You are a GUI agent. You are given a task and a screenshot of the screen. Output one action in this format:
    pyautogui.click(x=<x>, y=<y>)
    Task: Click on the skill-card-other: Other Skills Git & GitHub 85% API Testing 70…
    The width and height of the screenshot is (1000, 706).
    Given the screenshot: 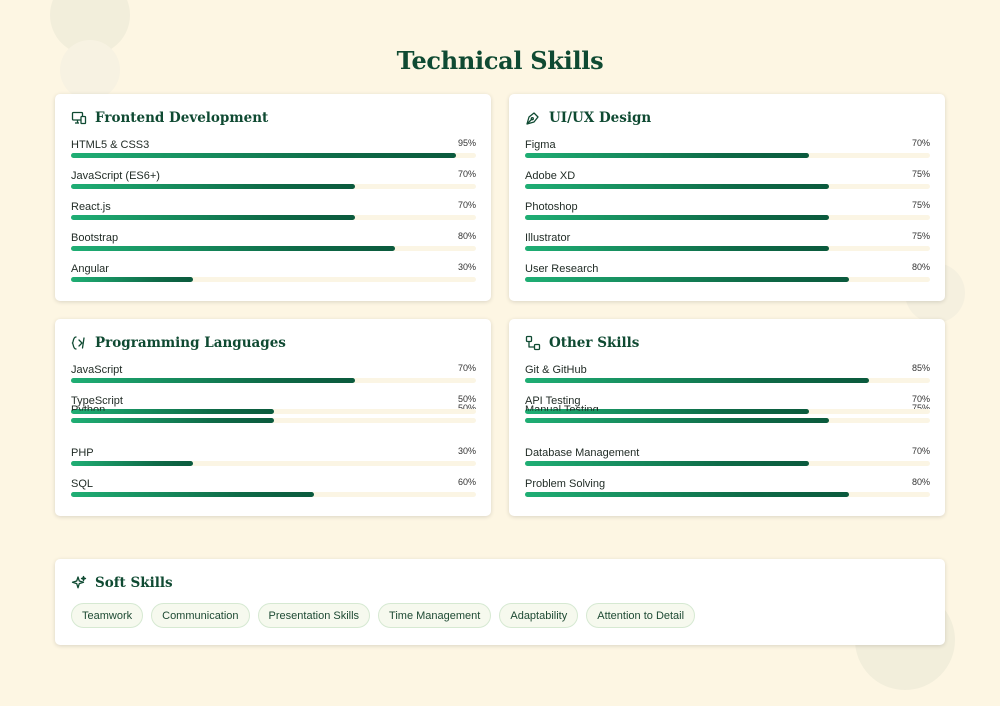 What is the action you would take?
    pyautogui.click(x=727, y=417)
    